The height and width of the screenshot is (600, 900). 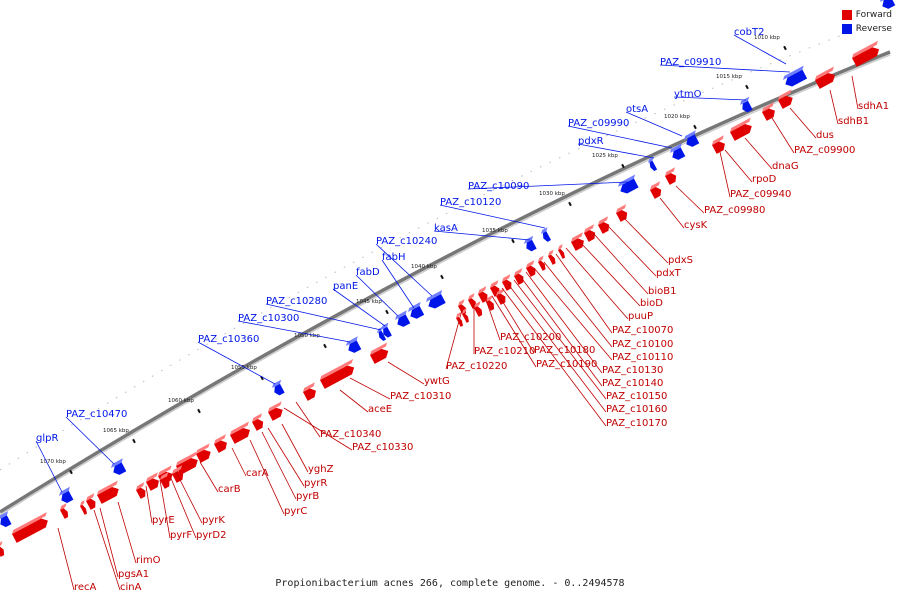 What do you see at coordinates (163, 520) in the screenshot?
I see `gene-label-pyre: pyrE` at bounding box center [163, 520].